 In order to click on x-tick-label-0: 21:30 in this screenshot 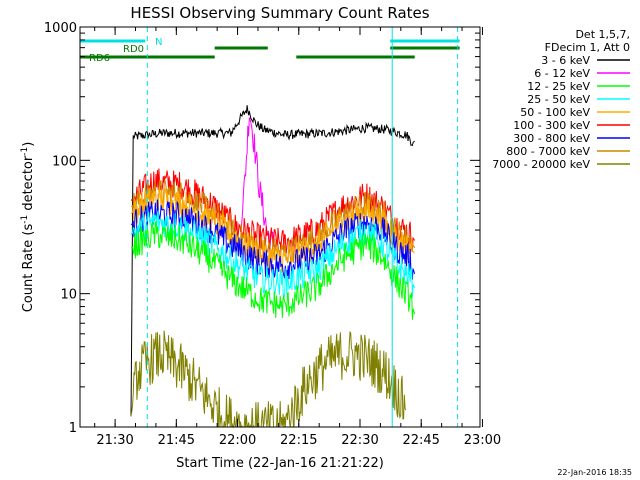, I will do `click(114, 440)`.